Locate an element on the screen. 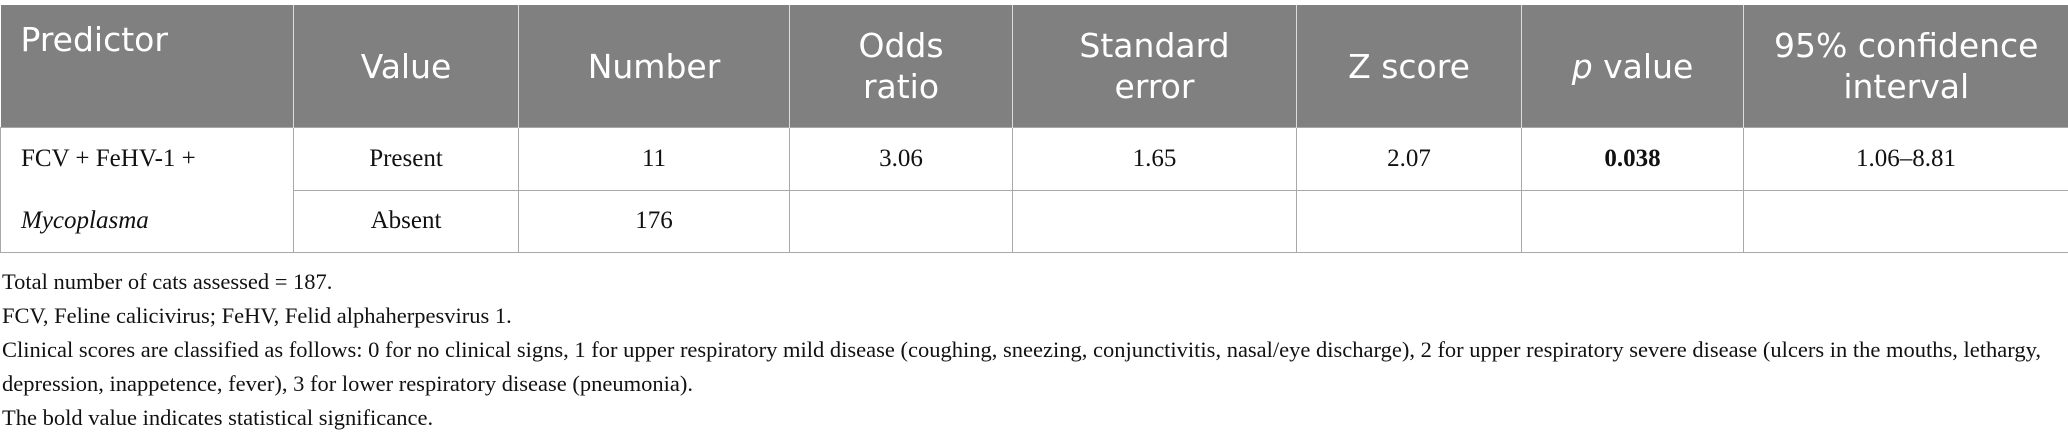  header-cell: Z score is located at coordinates (1409, 66).